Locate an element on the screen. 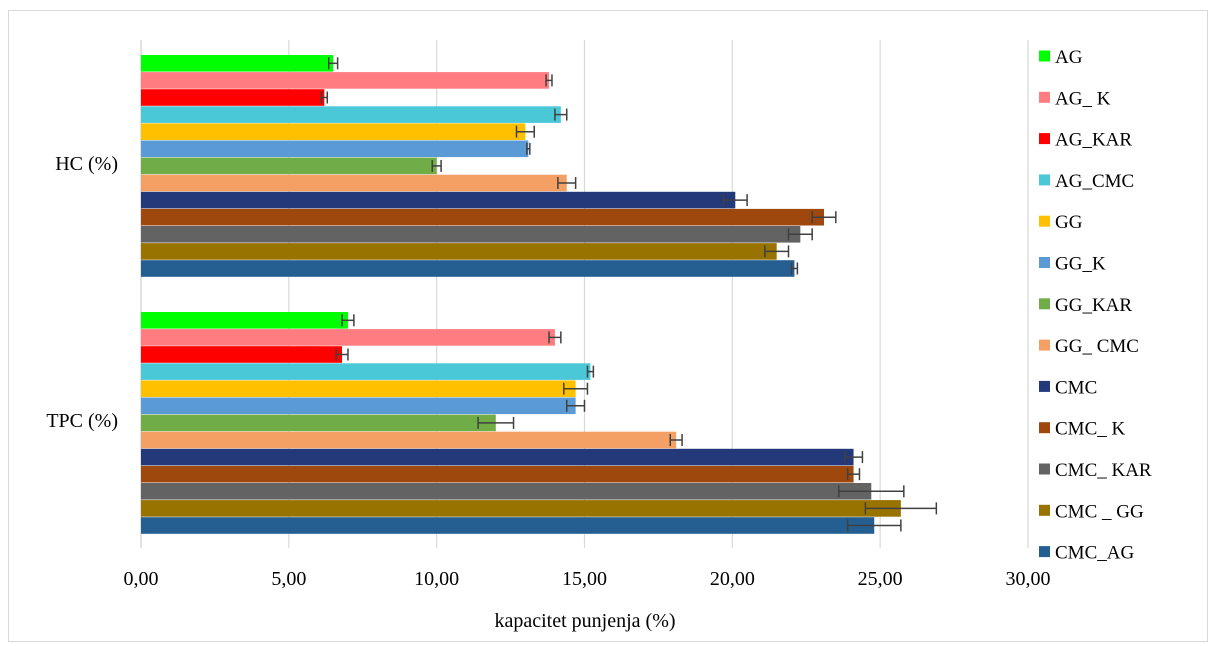 This screenshot has width=1217, height=646. x-tick-label: 0,00 is located at coordinates (141, 579).